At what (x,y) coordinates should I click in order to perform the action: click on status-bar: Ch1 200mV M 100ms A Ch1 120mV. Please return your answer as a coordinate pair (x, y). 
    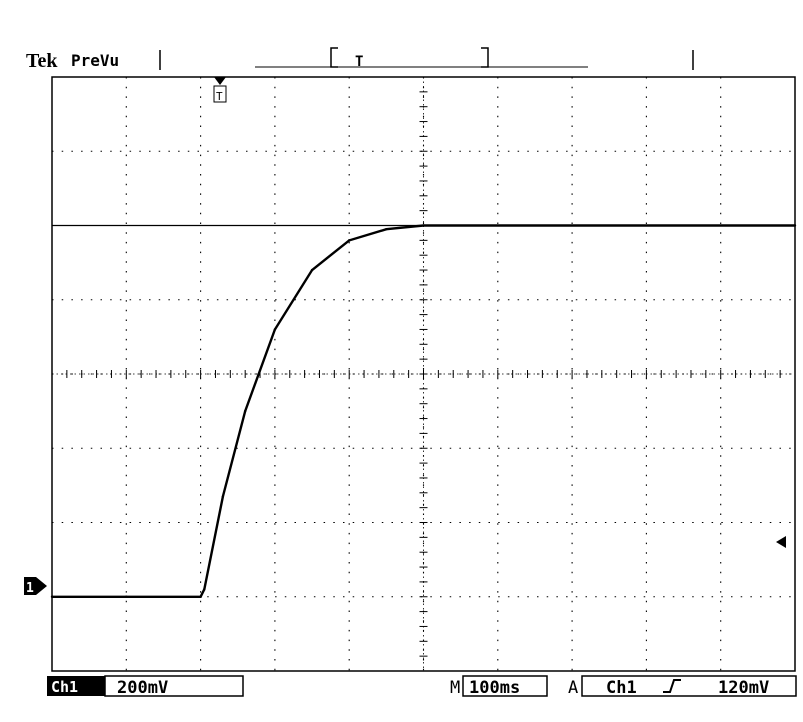
    Looking at the image, I should click on (422, 686).